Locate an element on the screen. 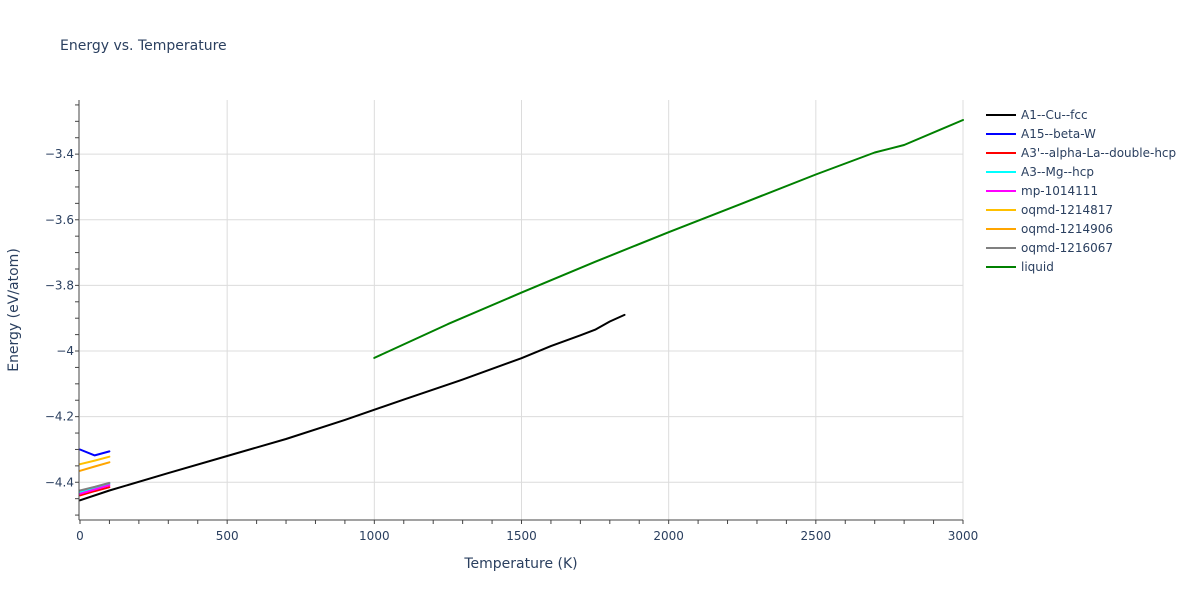 This screenshot has width=1200, height=600. legend-item: oqmd-1216067 is located at coordinates (1049, 248).